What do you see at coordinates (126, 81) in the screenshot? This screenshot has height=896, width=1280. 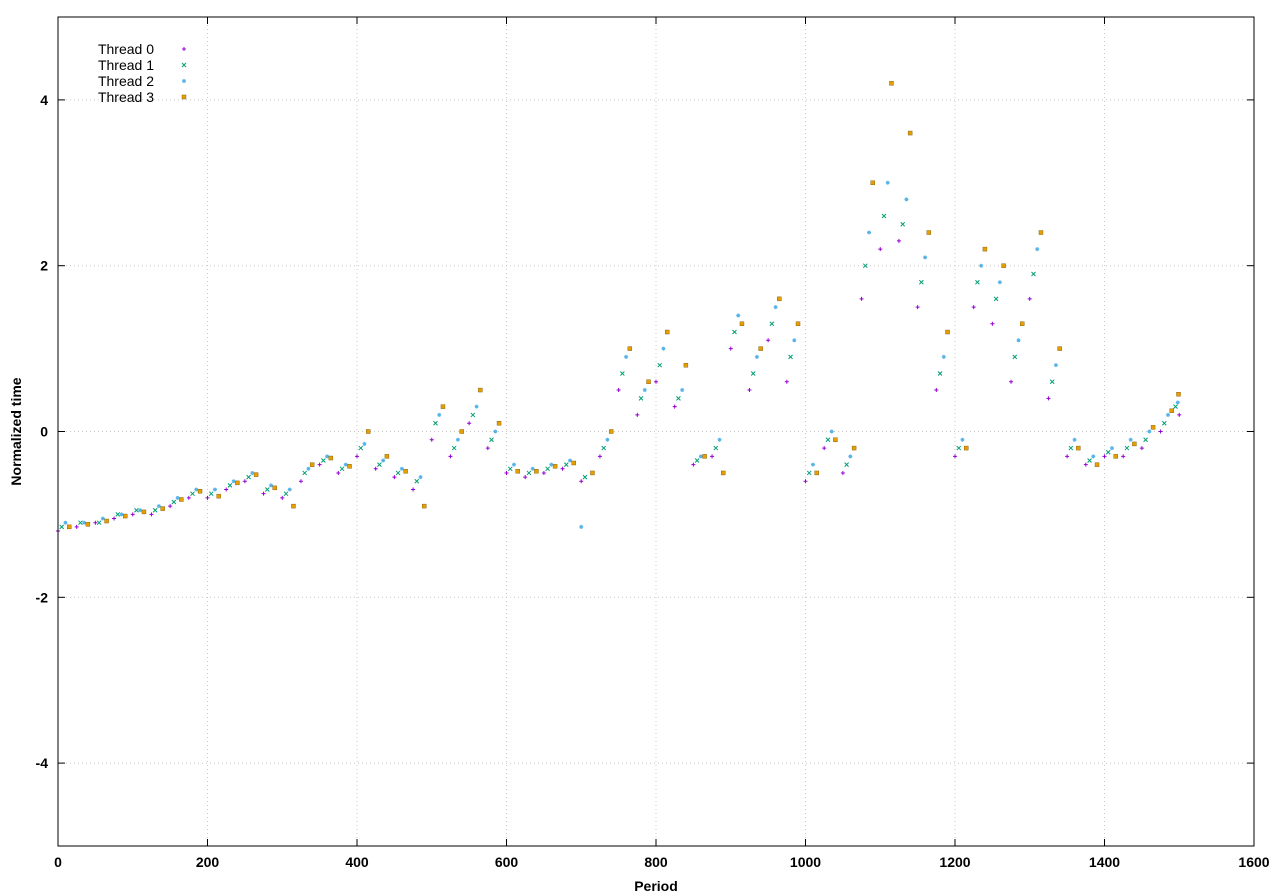 I see `legend-label: Thread 2` at bounding box center [126, 81].